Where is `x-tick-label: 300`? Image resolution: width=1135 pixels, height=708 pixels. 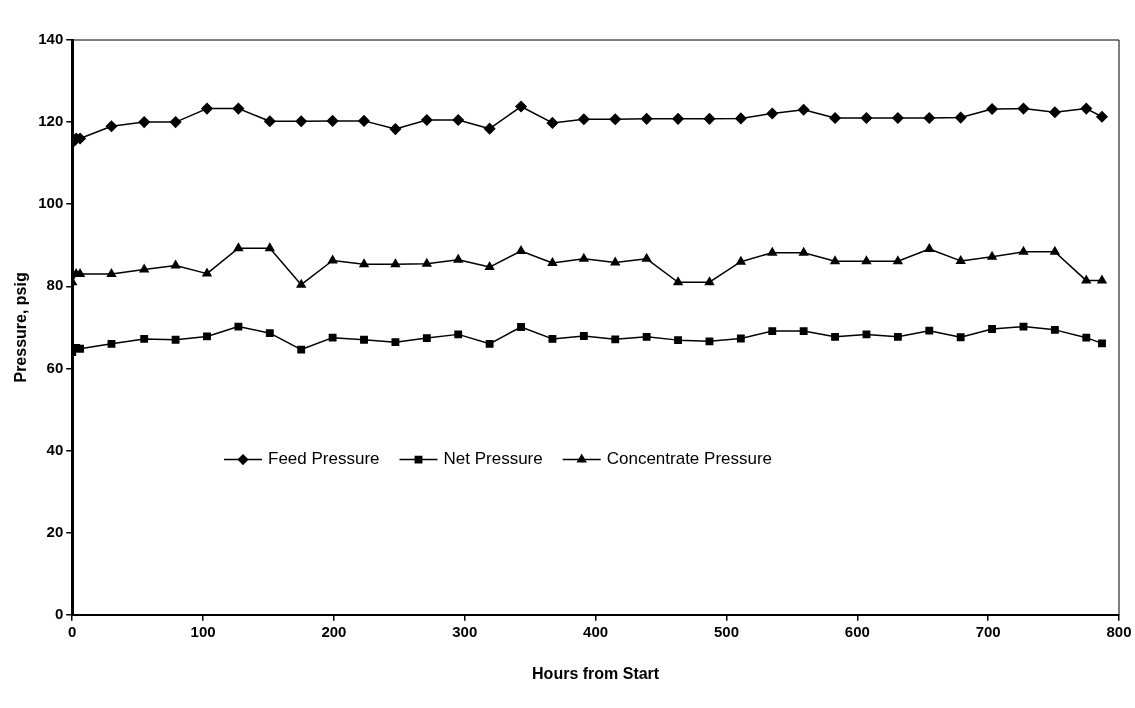 x-tick-label: 300 is located at coordinates (465, 631).